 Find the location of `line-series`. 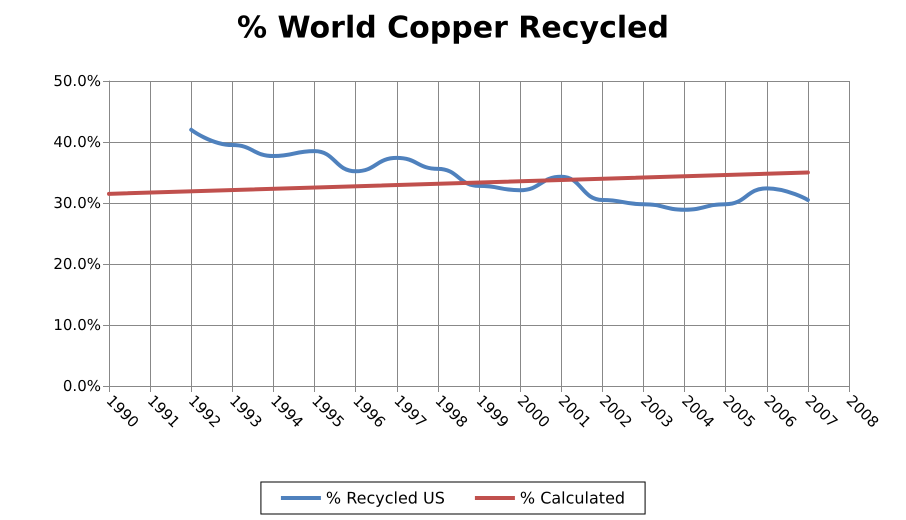

line-series is located at coordinates (499, 170).